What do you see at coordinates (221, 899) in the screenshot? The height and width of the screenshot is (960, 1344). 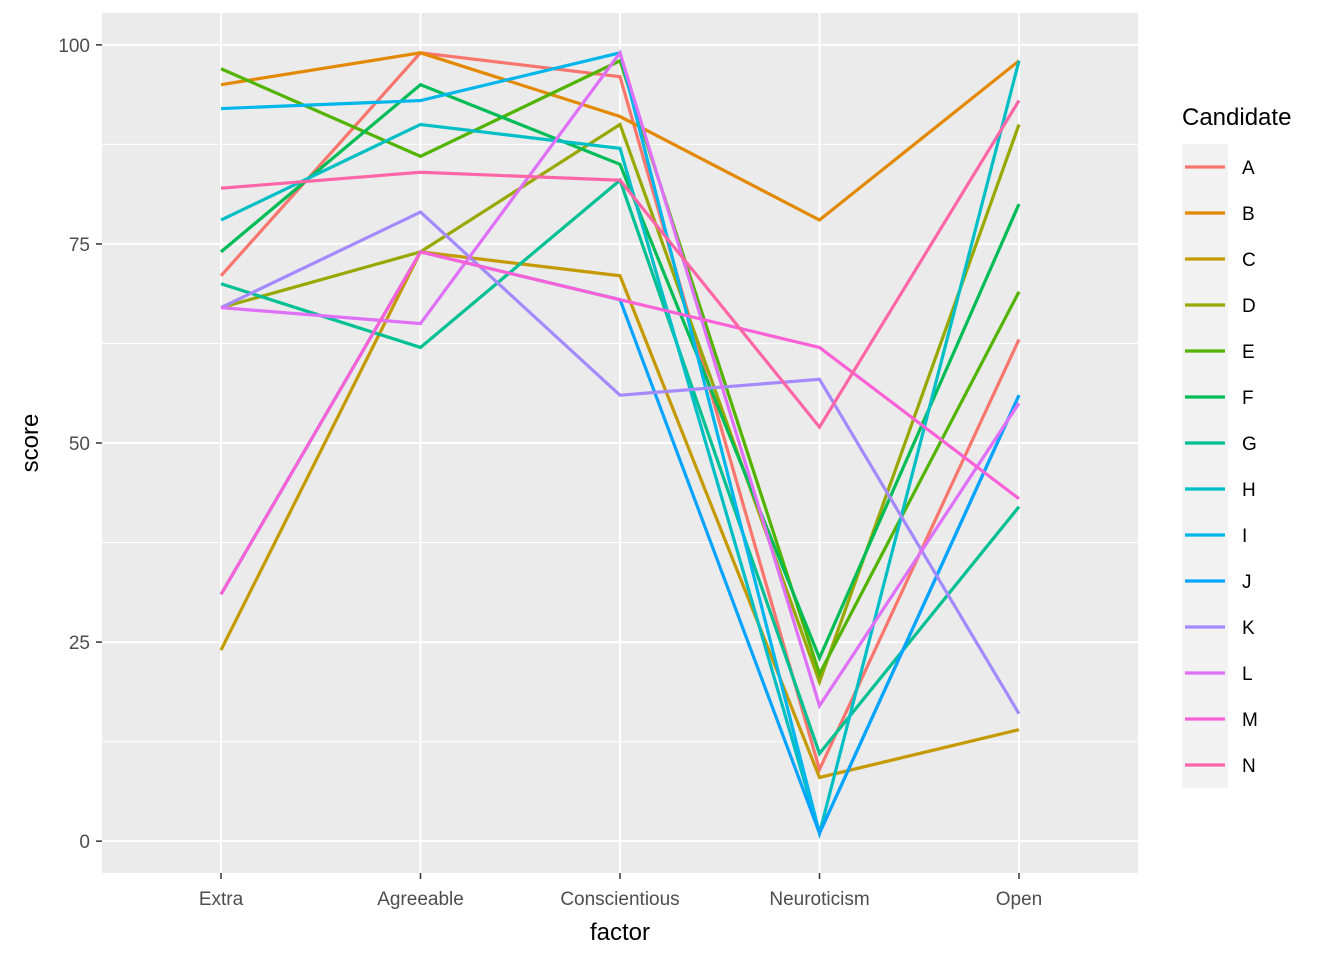 I see `x-tick-label: Extra` at bounding box center [221, 899].